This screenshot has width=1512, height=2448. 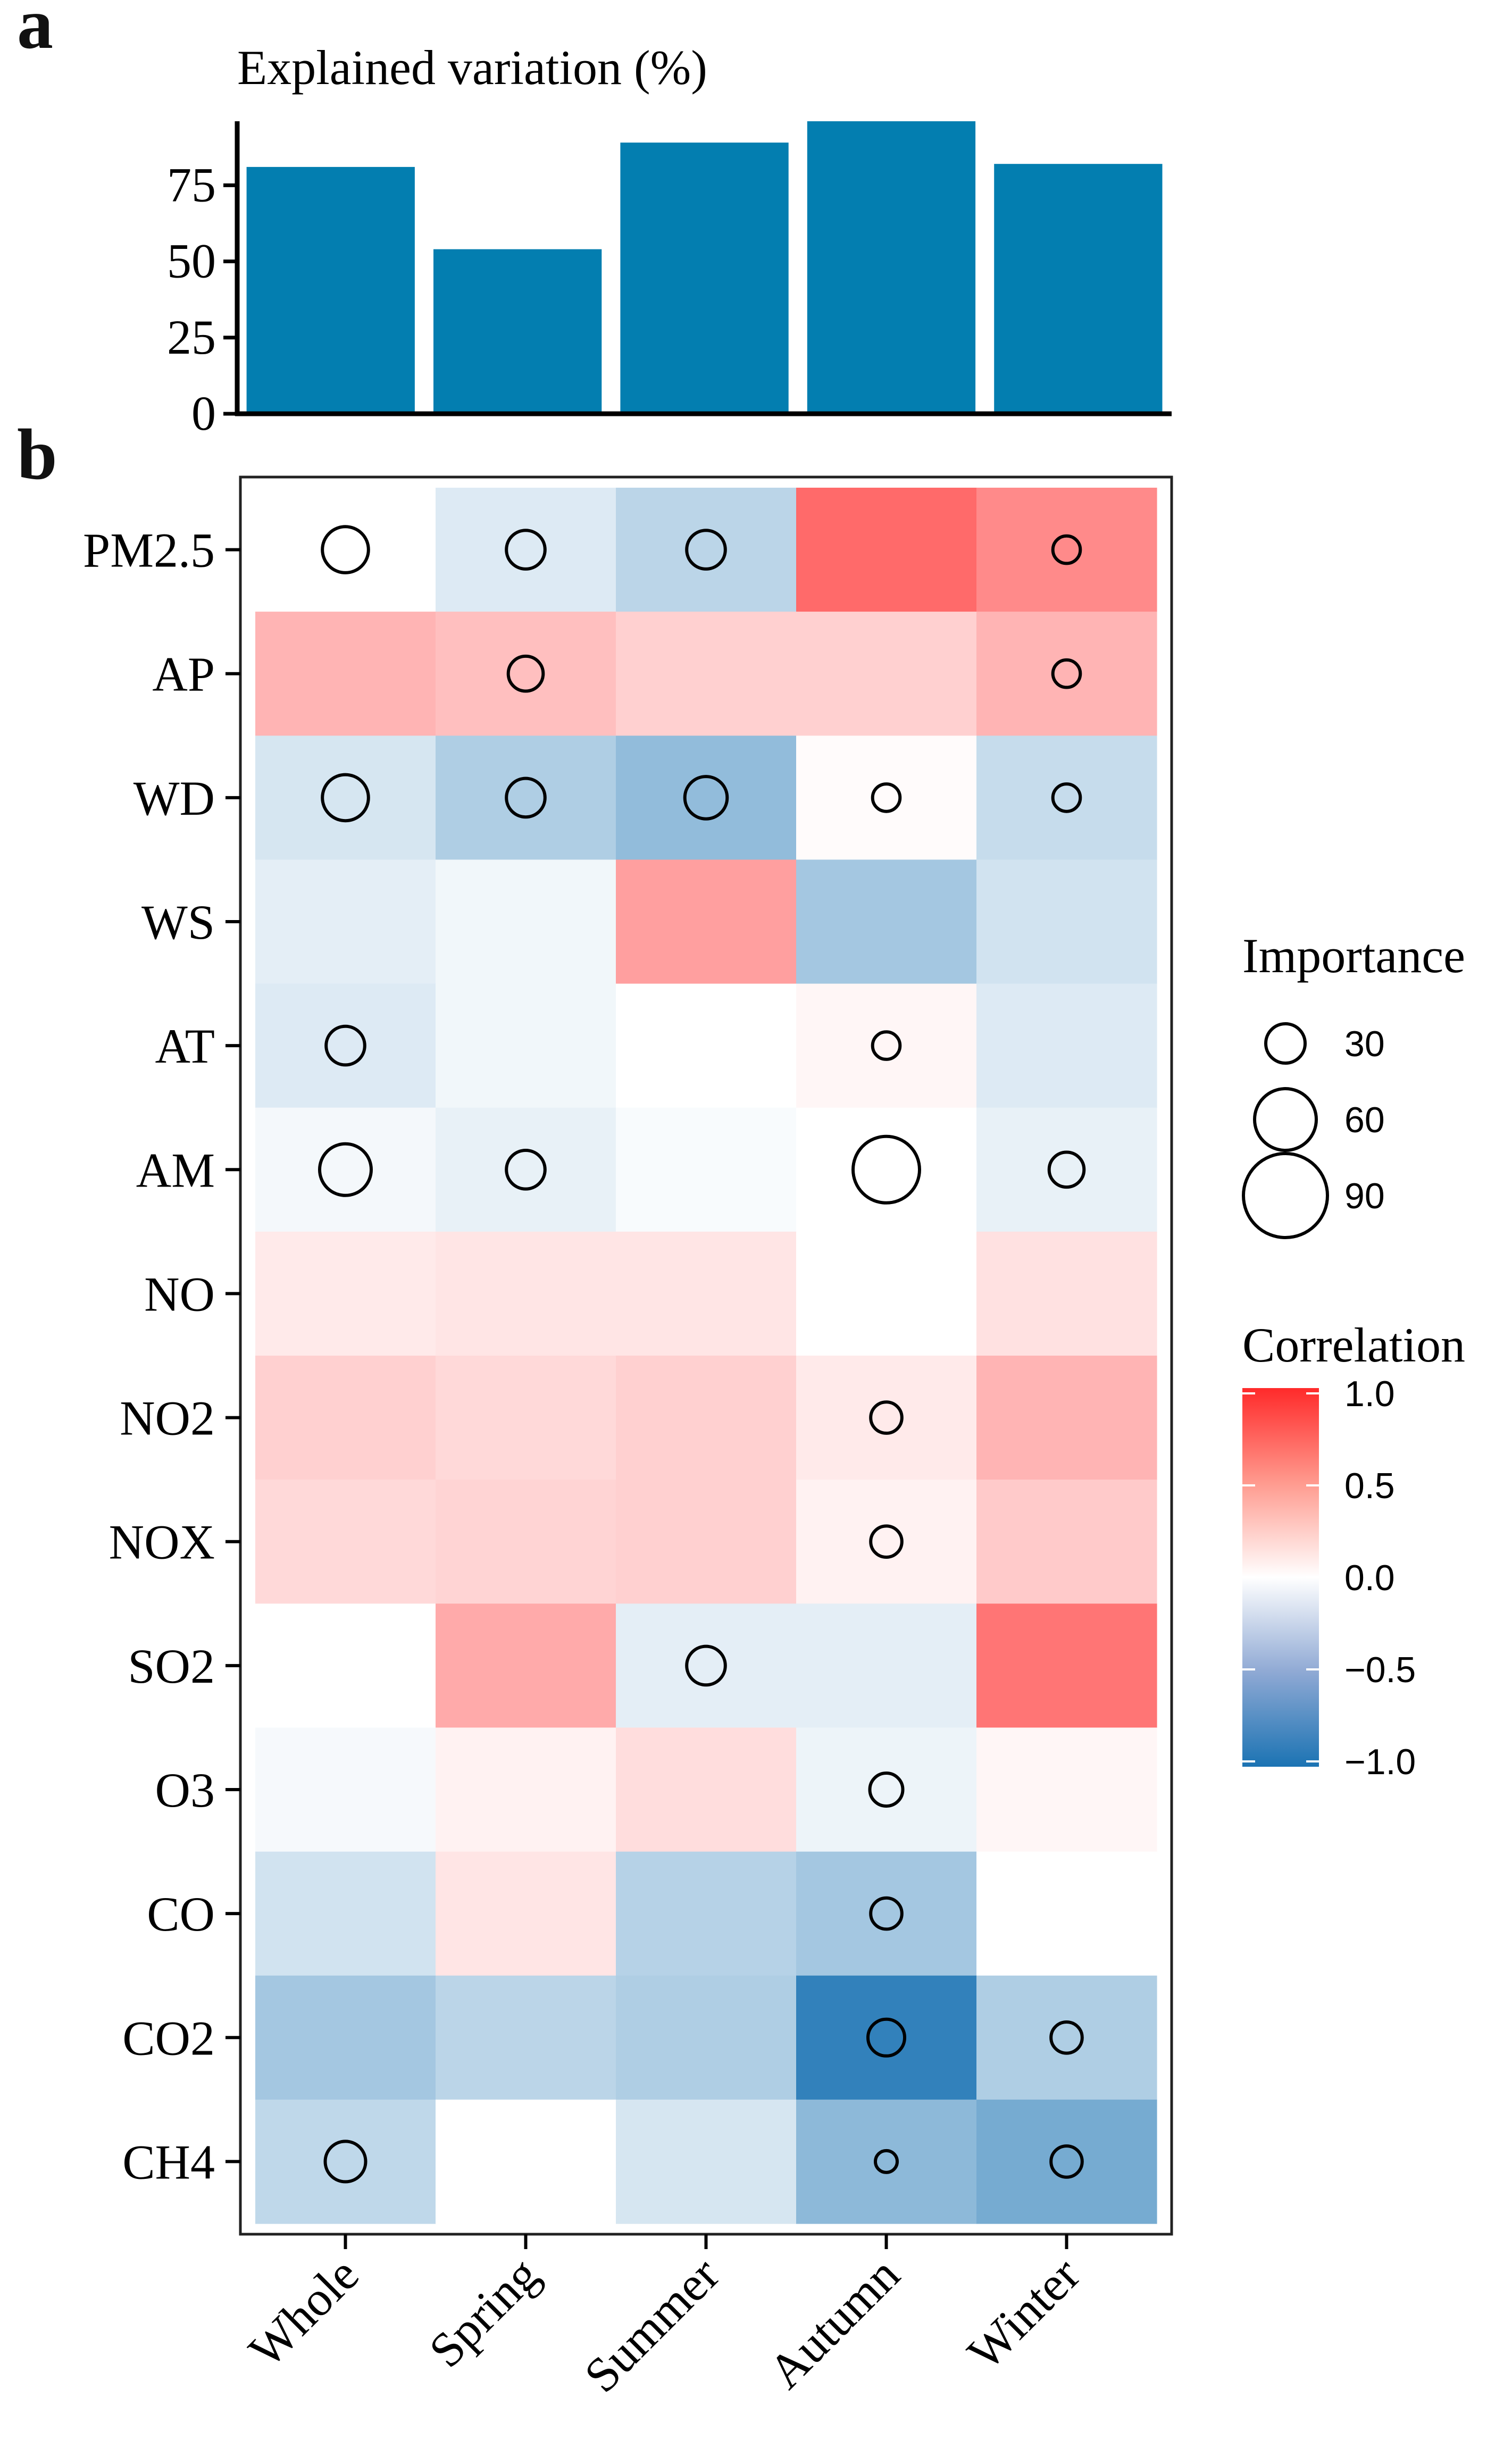 What do you see at coordinates (1353, 1345) in the screenshot?
I see `correlation-legend-title: Correlation` at bounding box center [1353, 1345].